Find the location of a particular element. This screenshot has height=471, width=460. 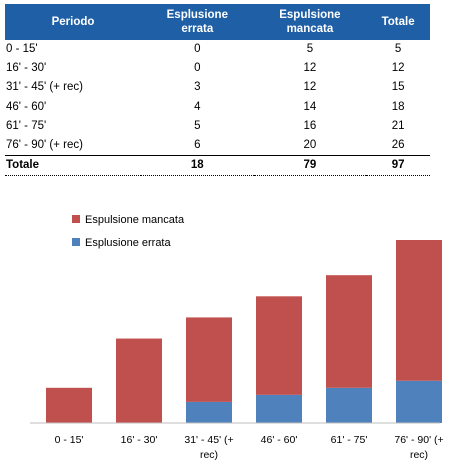

x-tick-label-1: 16' - 30' is located at coordinates (139, 440).